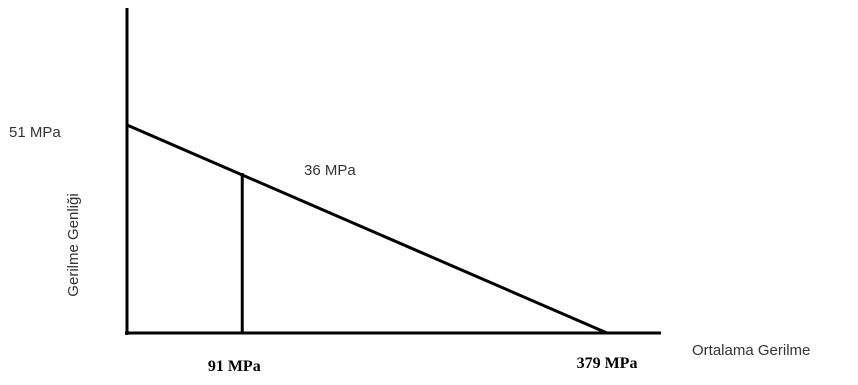 Image resolution: width=858 pixels, height=385 pixels. What do you see at coordinates (35, 132) in the screenshot?
I see `y-intercept-label: 51 MPa` at bounding box center [35, 132].